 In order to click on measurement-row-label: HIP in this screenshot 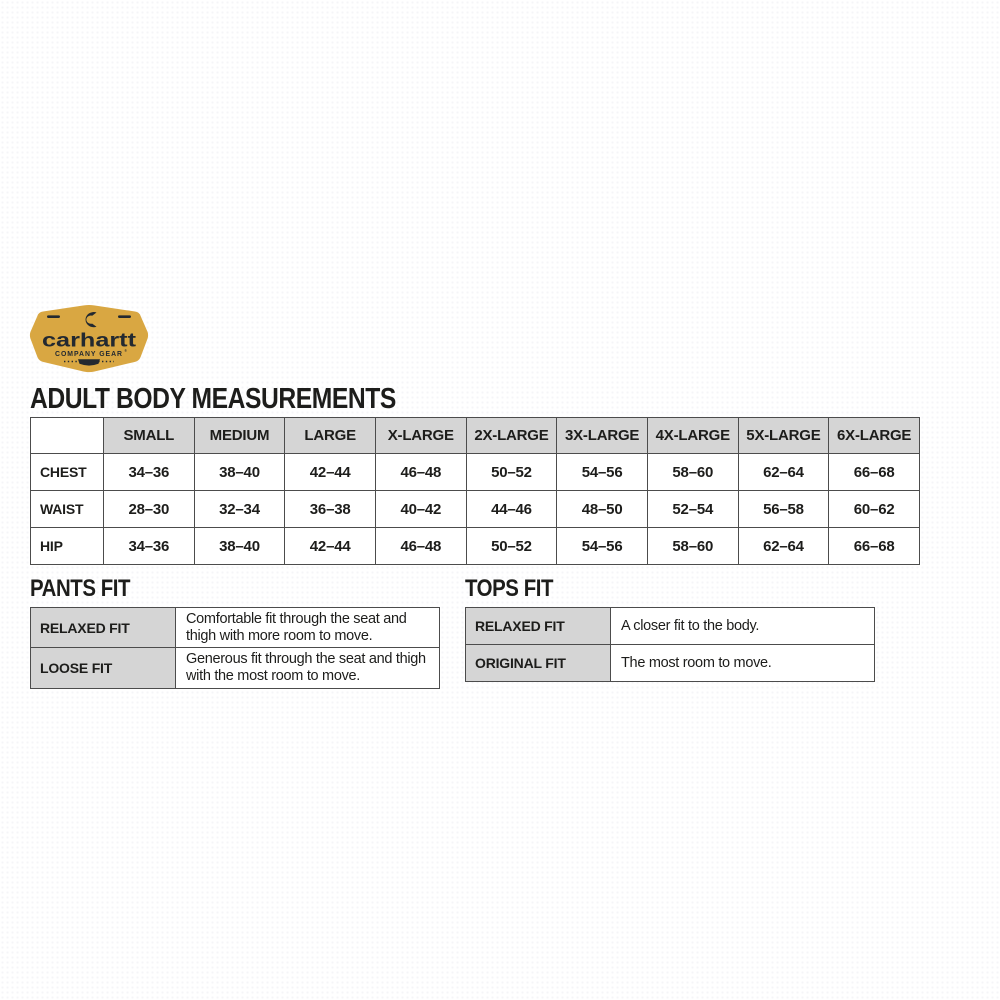, I will do `click(67, 546)`.